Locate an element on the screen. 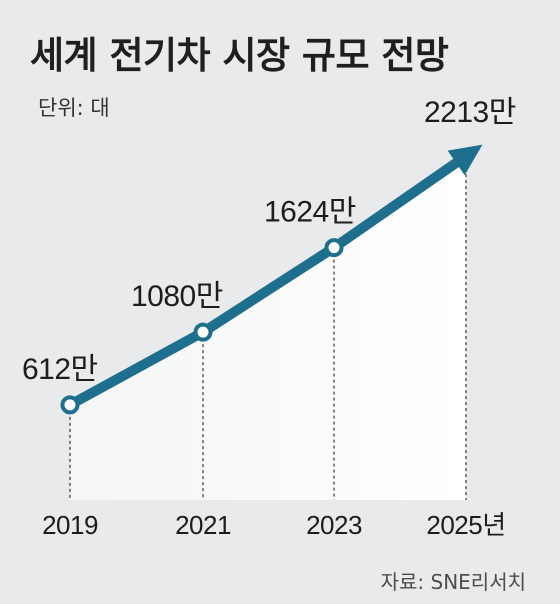  chart-title: 세계 전기차 시장 규모 전망 is located at coordinates (239, 55).